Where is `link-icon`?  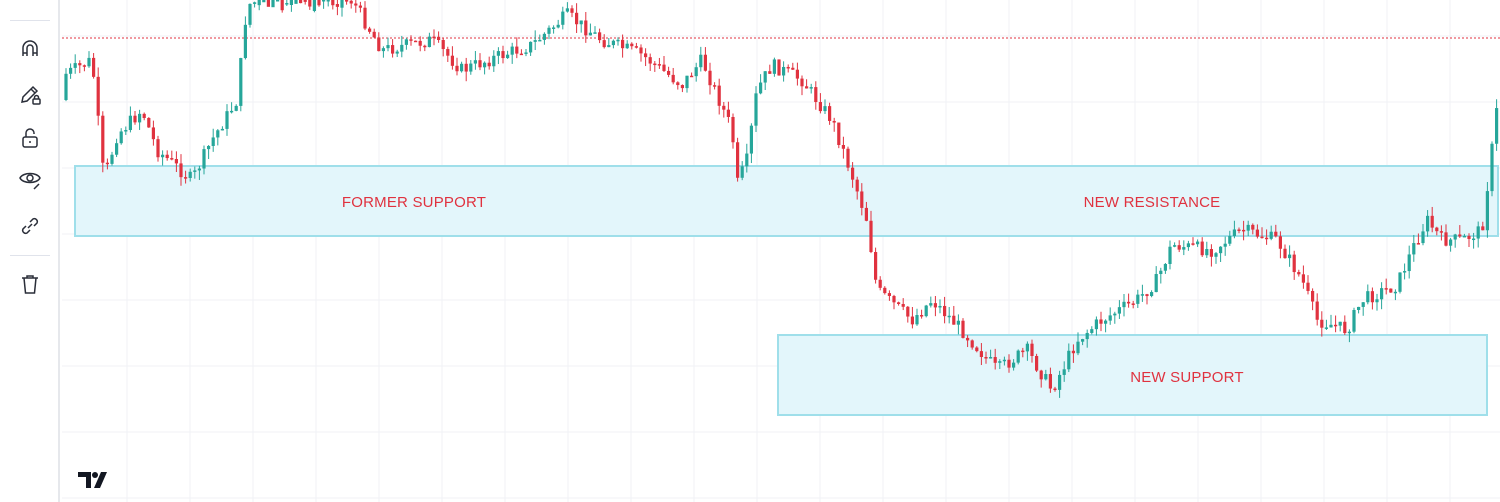 link-icon is located at coordinates (30, 226).